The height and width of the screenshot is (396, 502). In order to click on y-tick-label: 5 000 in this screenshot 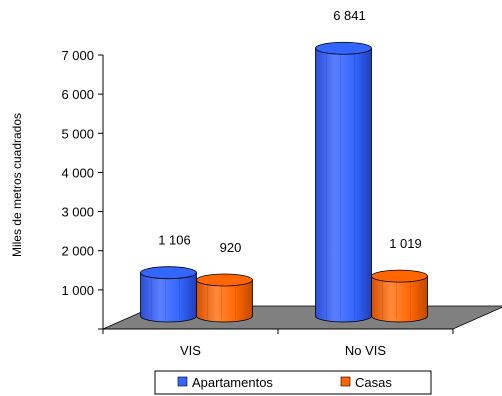, I will do `click(77, 133)`.